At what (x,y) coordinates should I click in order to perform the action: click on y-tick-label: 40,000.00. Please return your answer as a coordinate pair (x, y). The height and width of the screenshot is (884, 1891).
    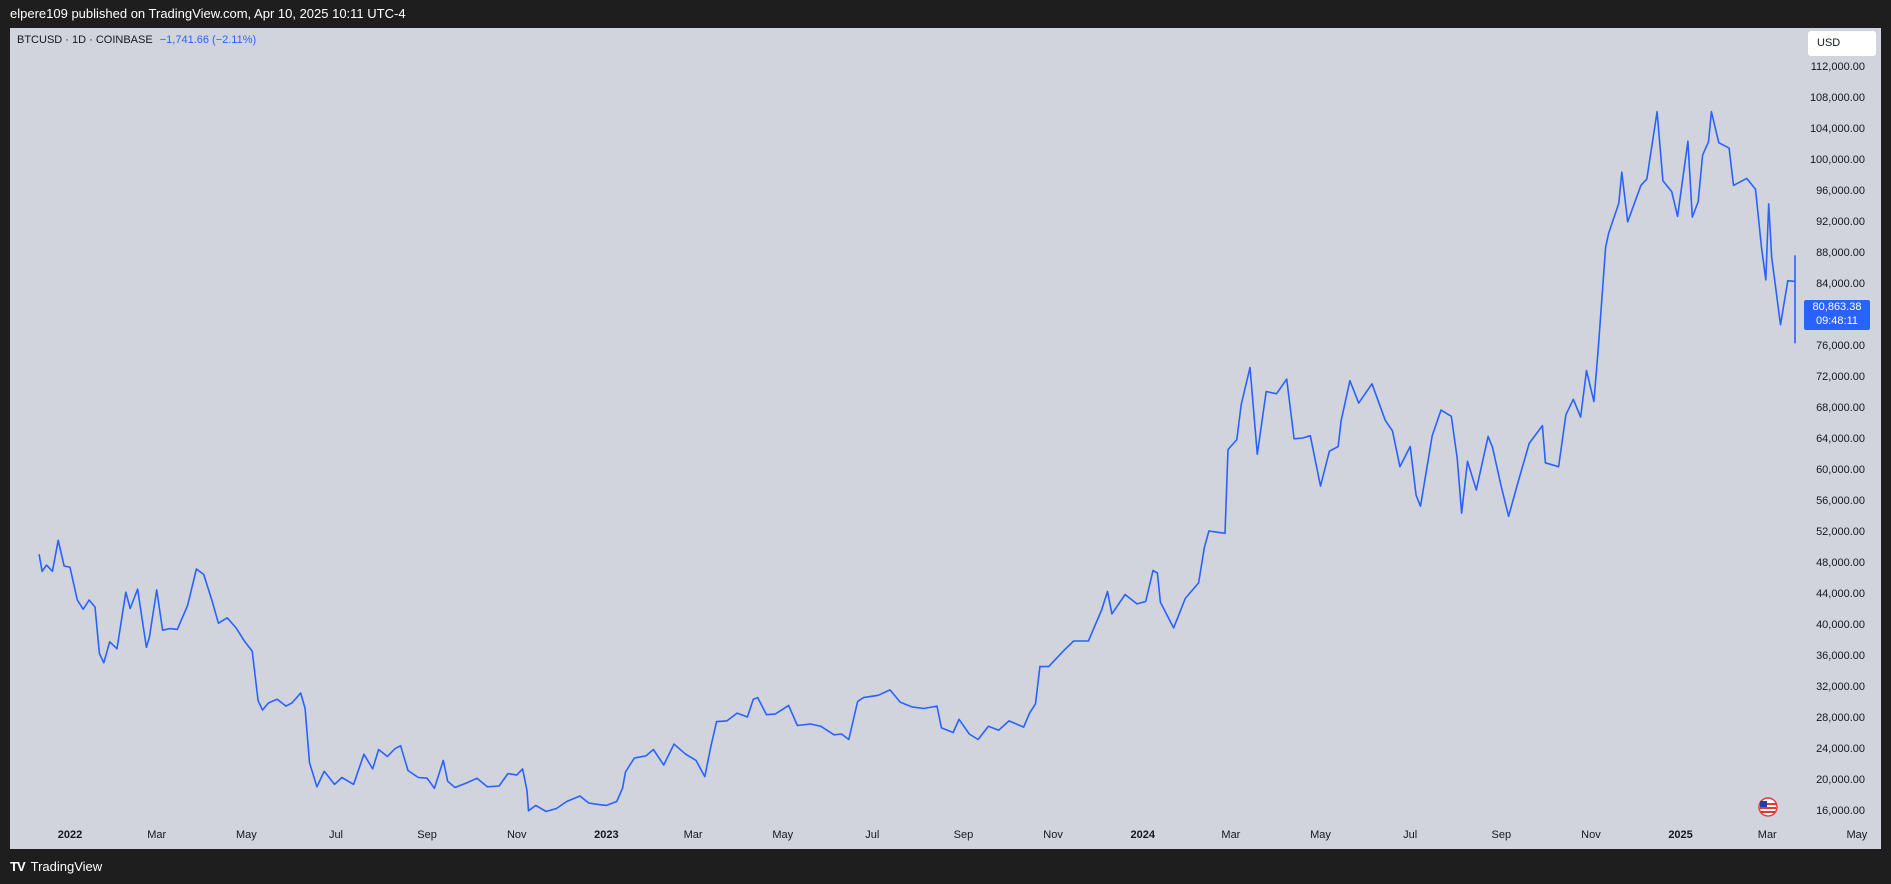
    Looking at the image, I should click on (1840, 625).